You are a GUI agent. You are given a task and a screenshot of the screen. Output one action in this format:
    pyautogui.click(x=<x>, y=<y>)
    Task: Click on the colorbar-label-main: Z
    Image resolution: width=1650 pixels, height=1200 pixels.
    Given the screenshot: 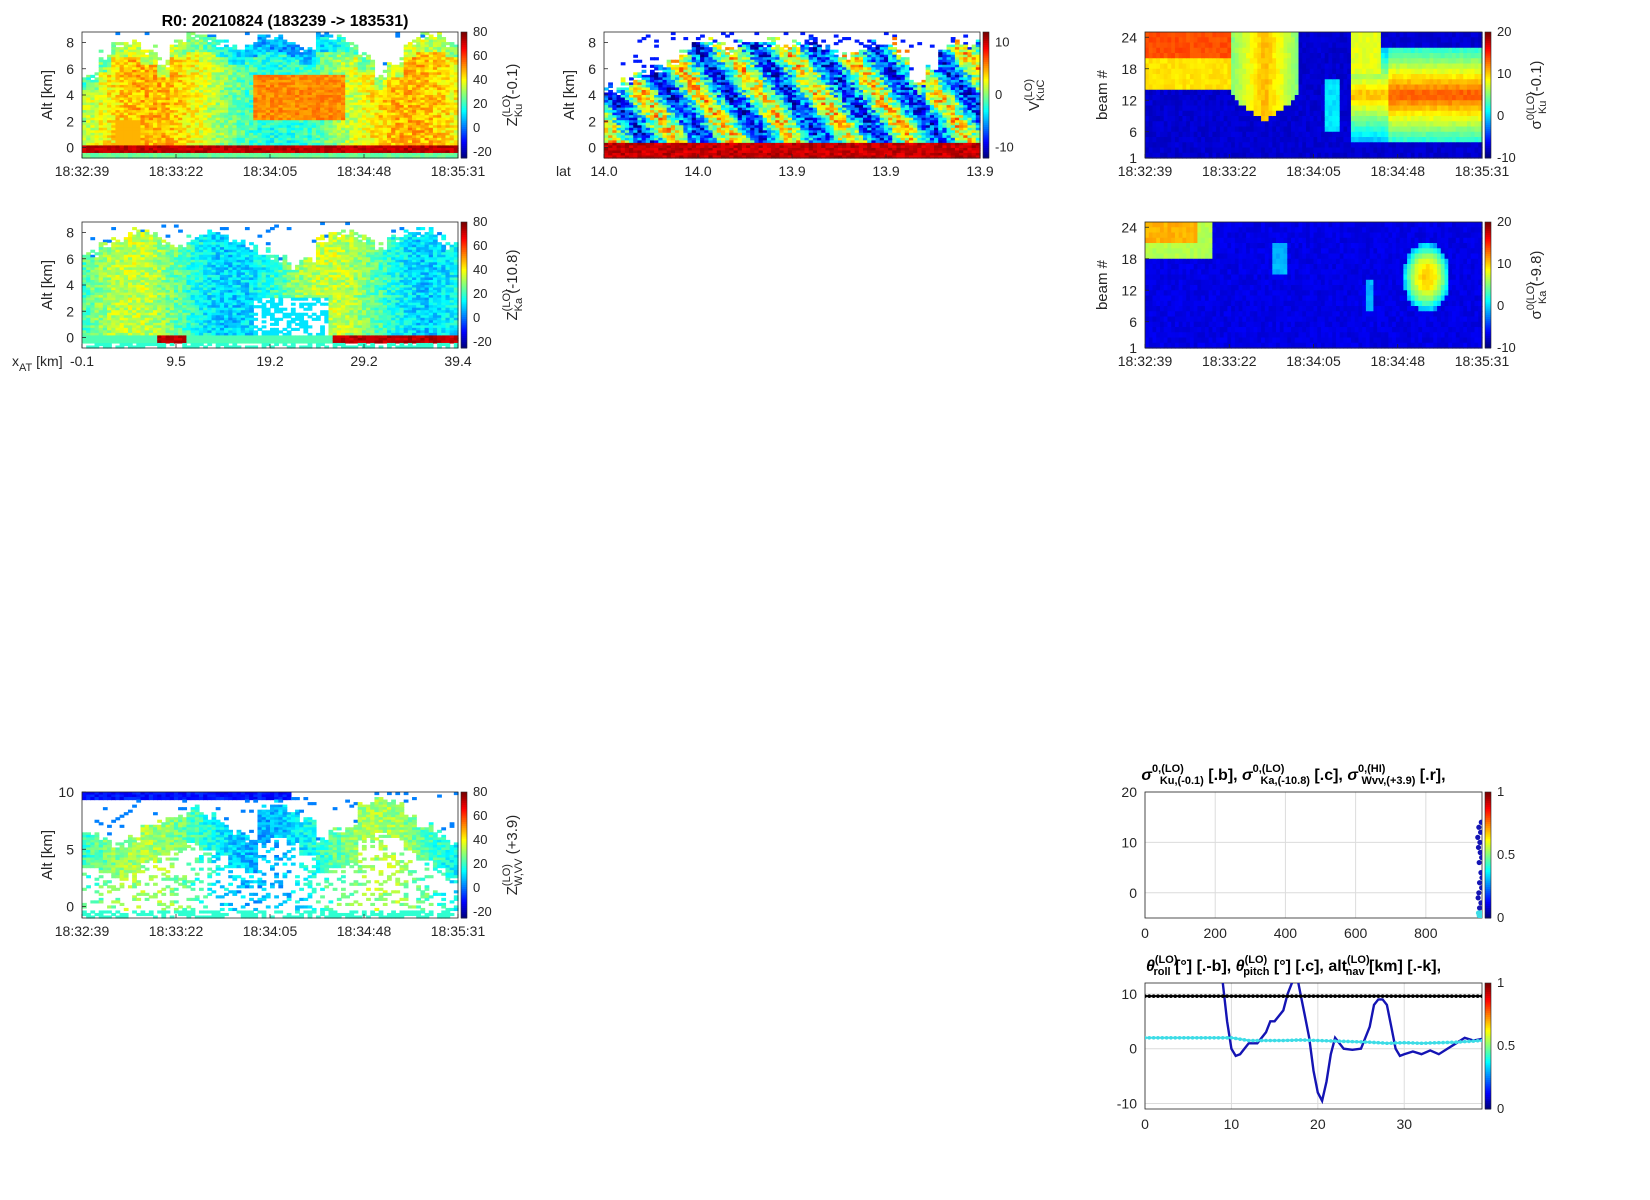 What is the action you would take?
    pyautogui.click(x=512, y=121)
    